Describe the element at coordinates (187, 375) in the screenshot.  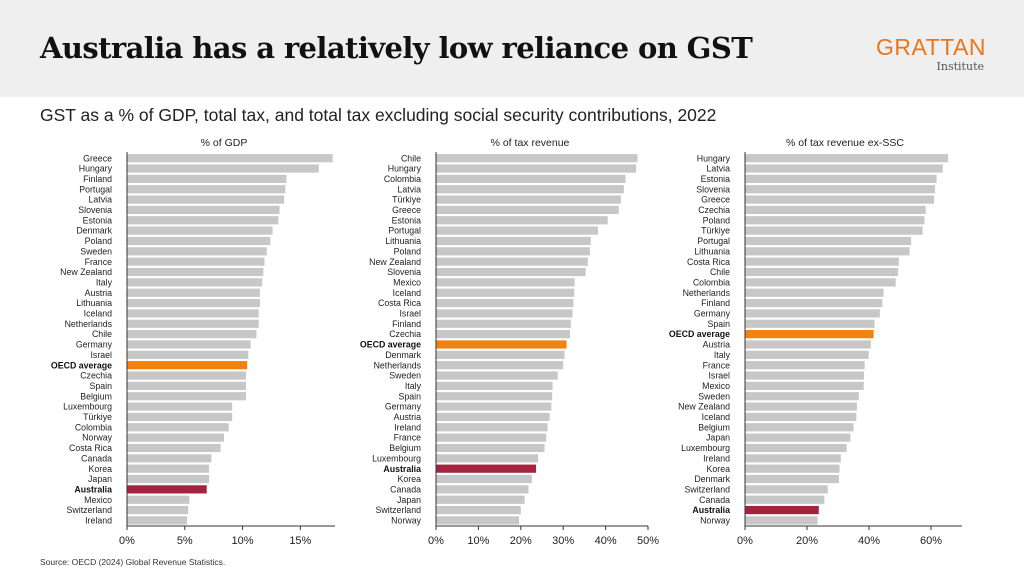
I see `bar-czechia` at that location.